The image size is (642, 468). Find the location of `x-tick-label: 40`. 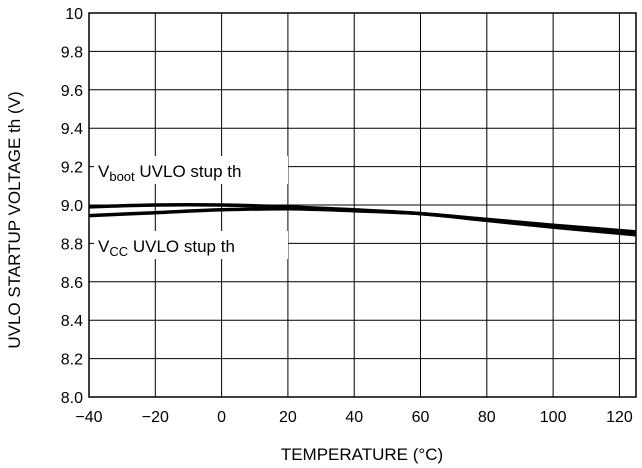

x-tick-label: 40 is located at coordinates (354, 417).